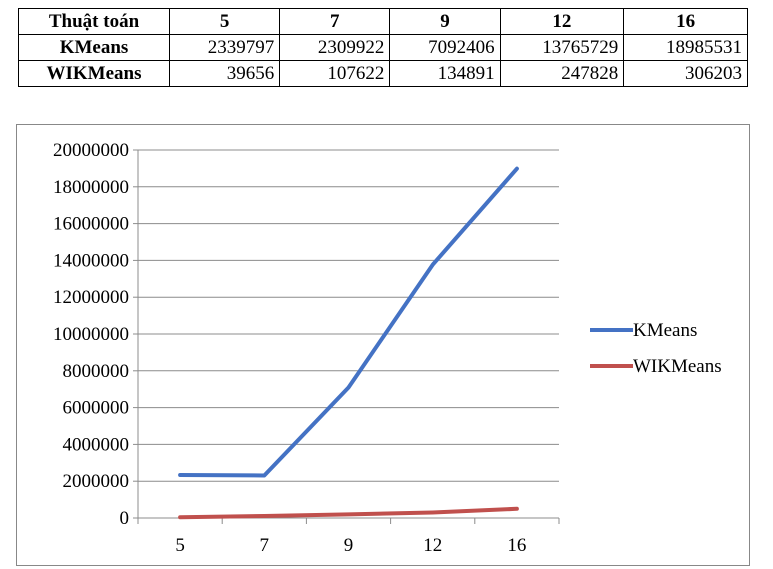  What do you see at coordinates (96, 408) in the screenshot?
I see `y-tick-label: 6000000` at bounding box center [96, 408].